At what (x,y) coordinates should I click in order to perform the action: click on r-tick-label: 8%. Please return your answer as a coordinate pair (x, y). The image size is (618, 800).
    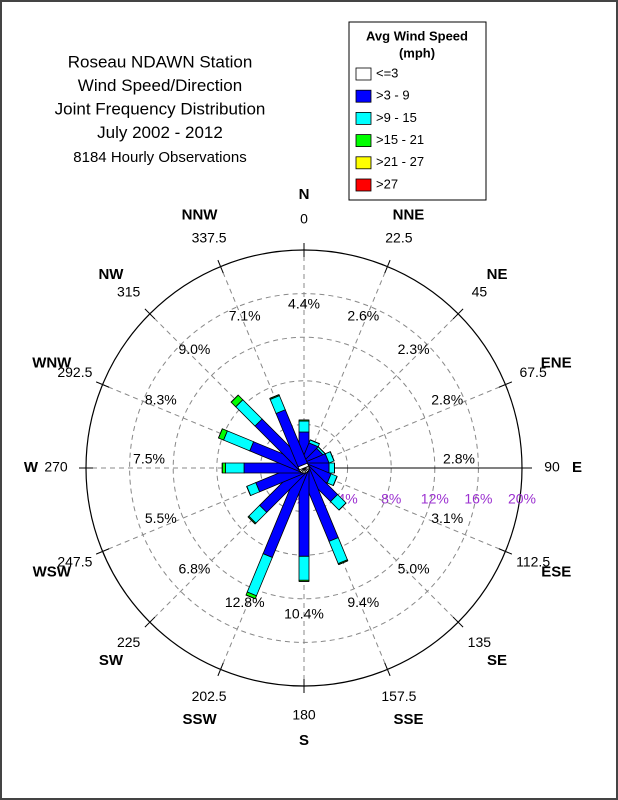
    Looking at the image, I should click on (391, 499).